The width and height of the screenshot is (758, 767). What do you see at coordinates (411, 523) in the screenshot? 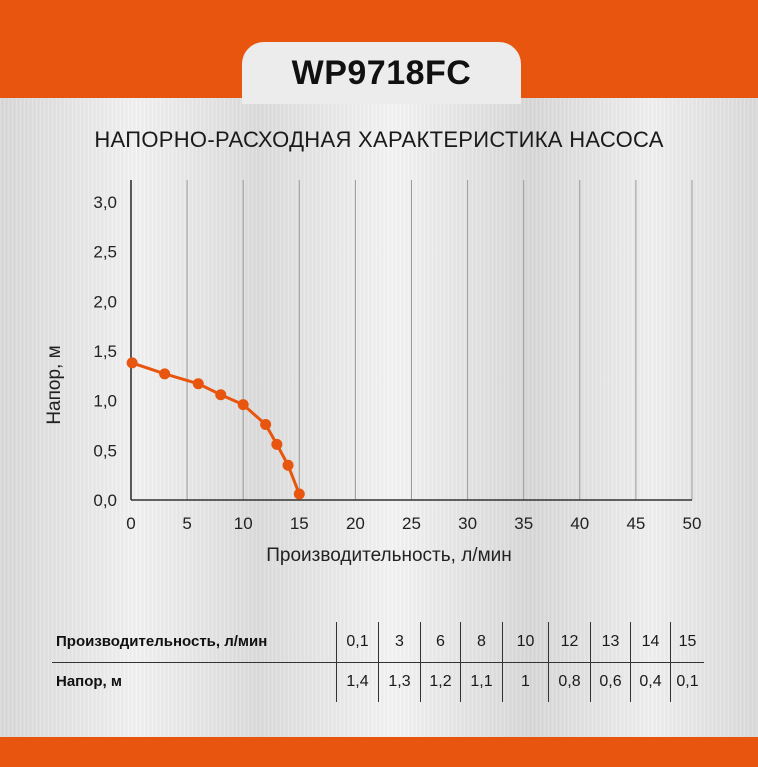
I see `x-tick-label: 25` at bounding box center [411, 523].